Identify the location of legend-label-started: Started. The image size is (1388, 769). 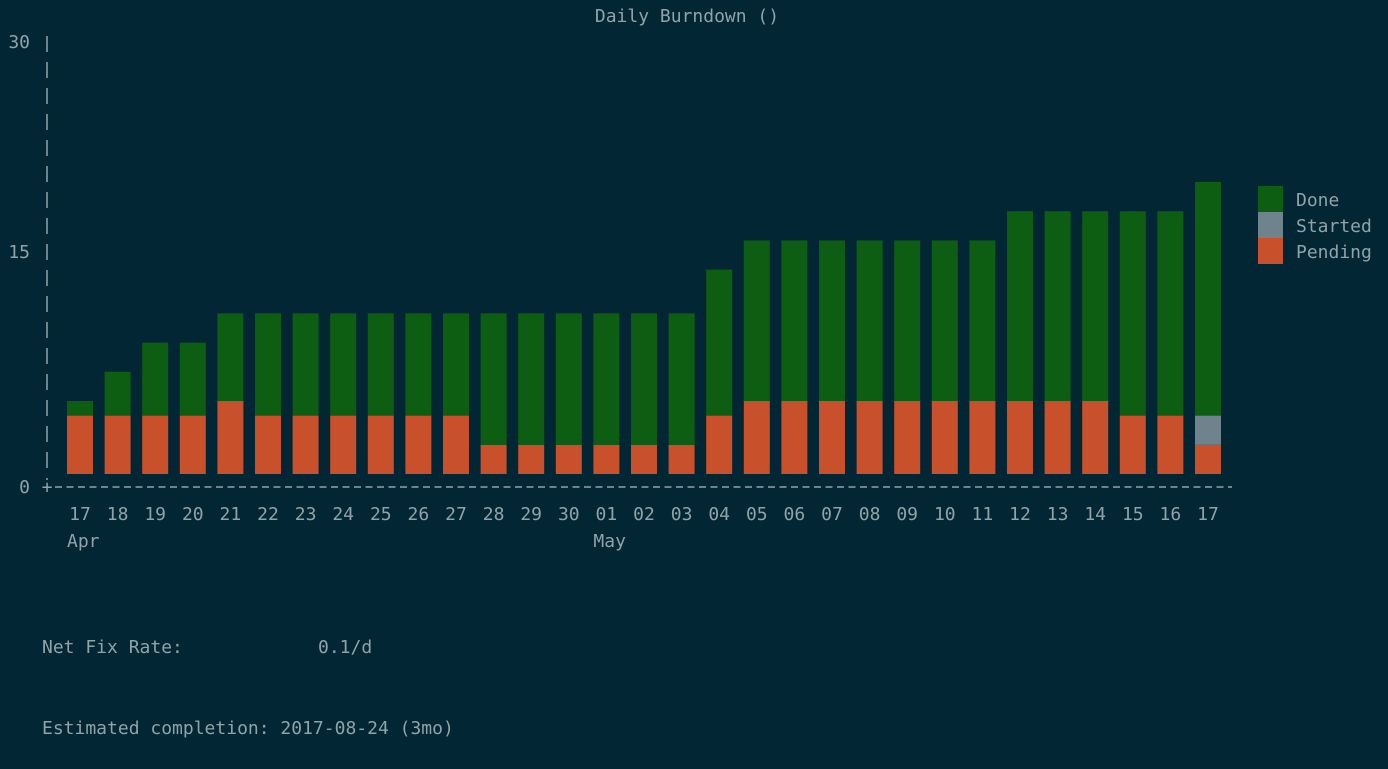
(1334, 226).